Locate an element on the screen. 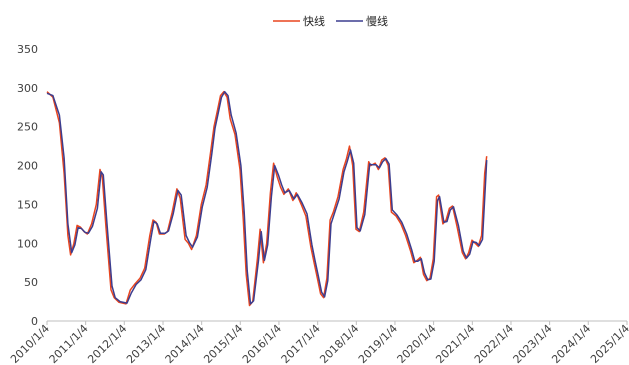 This screenshot has width=629, height=365. y-tick-label: 250 is located at coordinates (27, 127).